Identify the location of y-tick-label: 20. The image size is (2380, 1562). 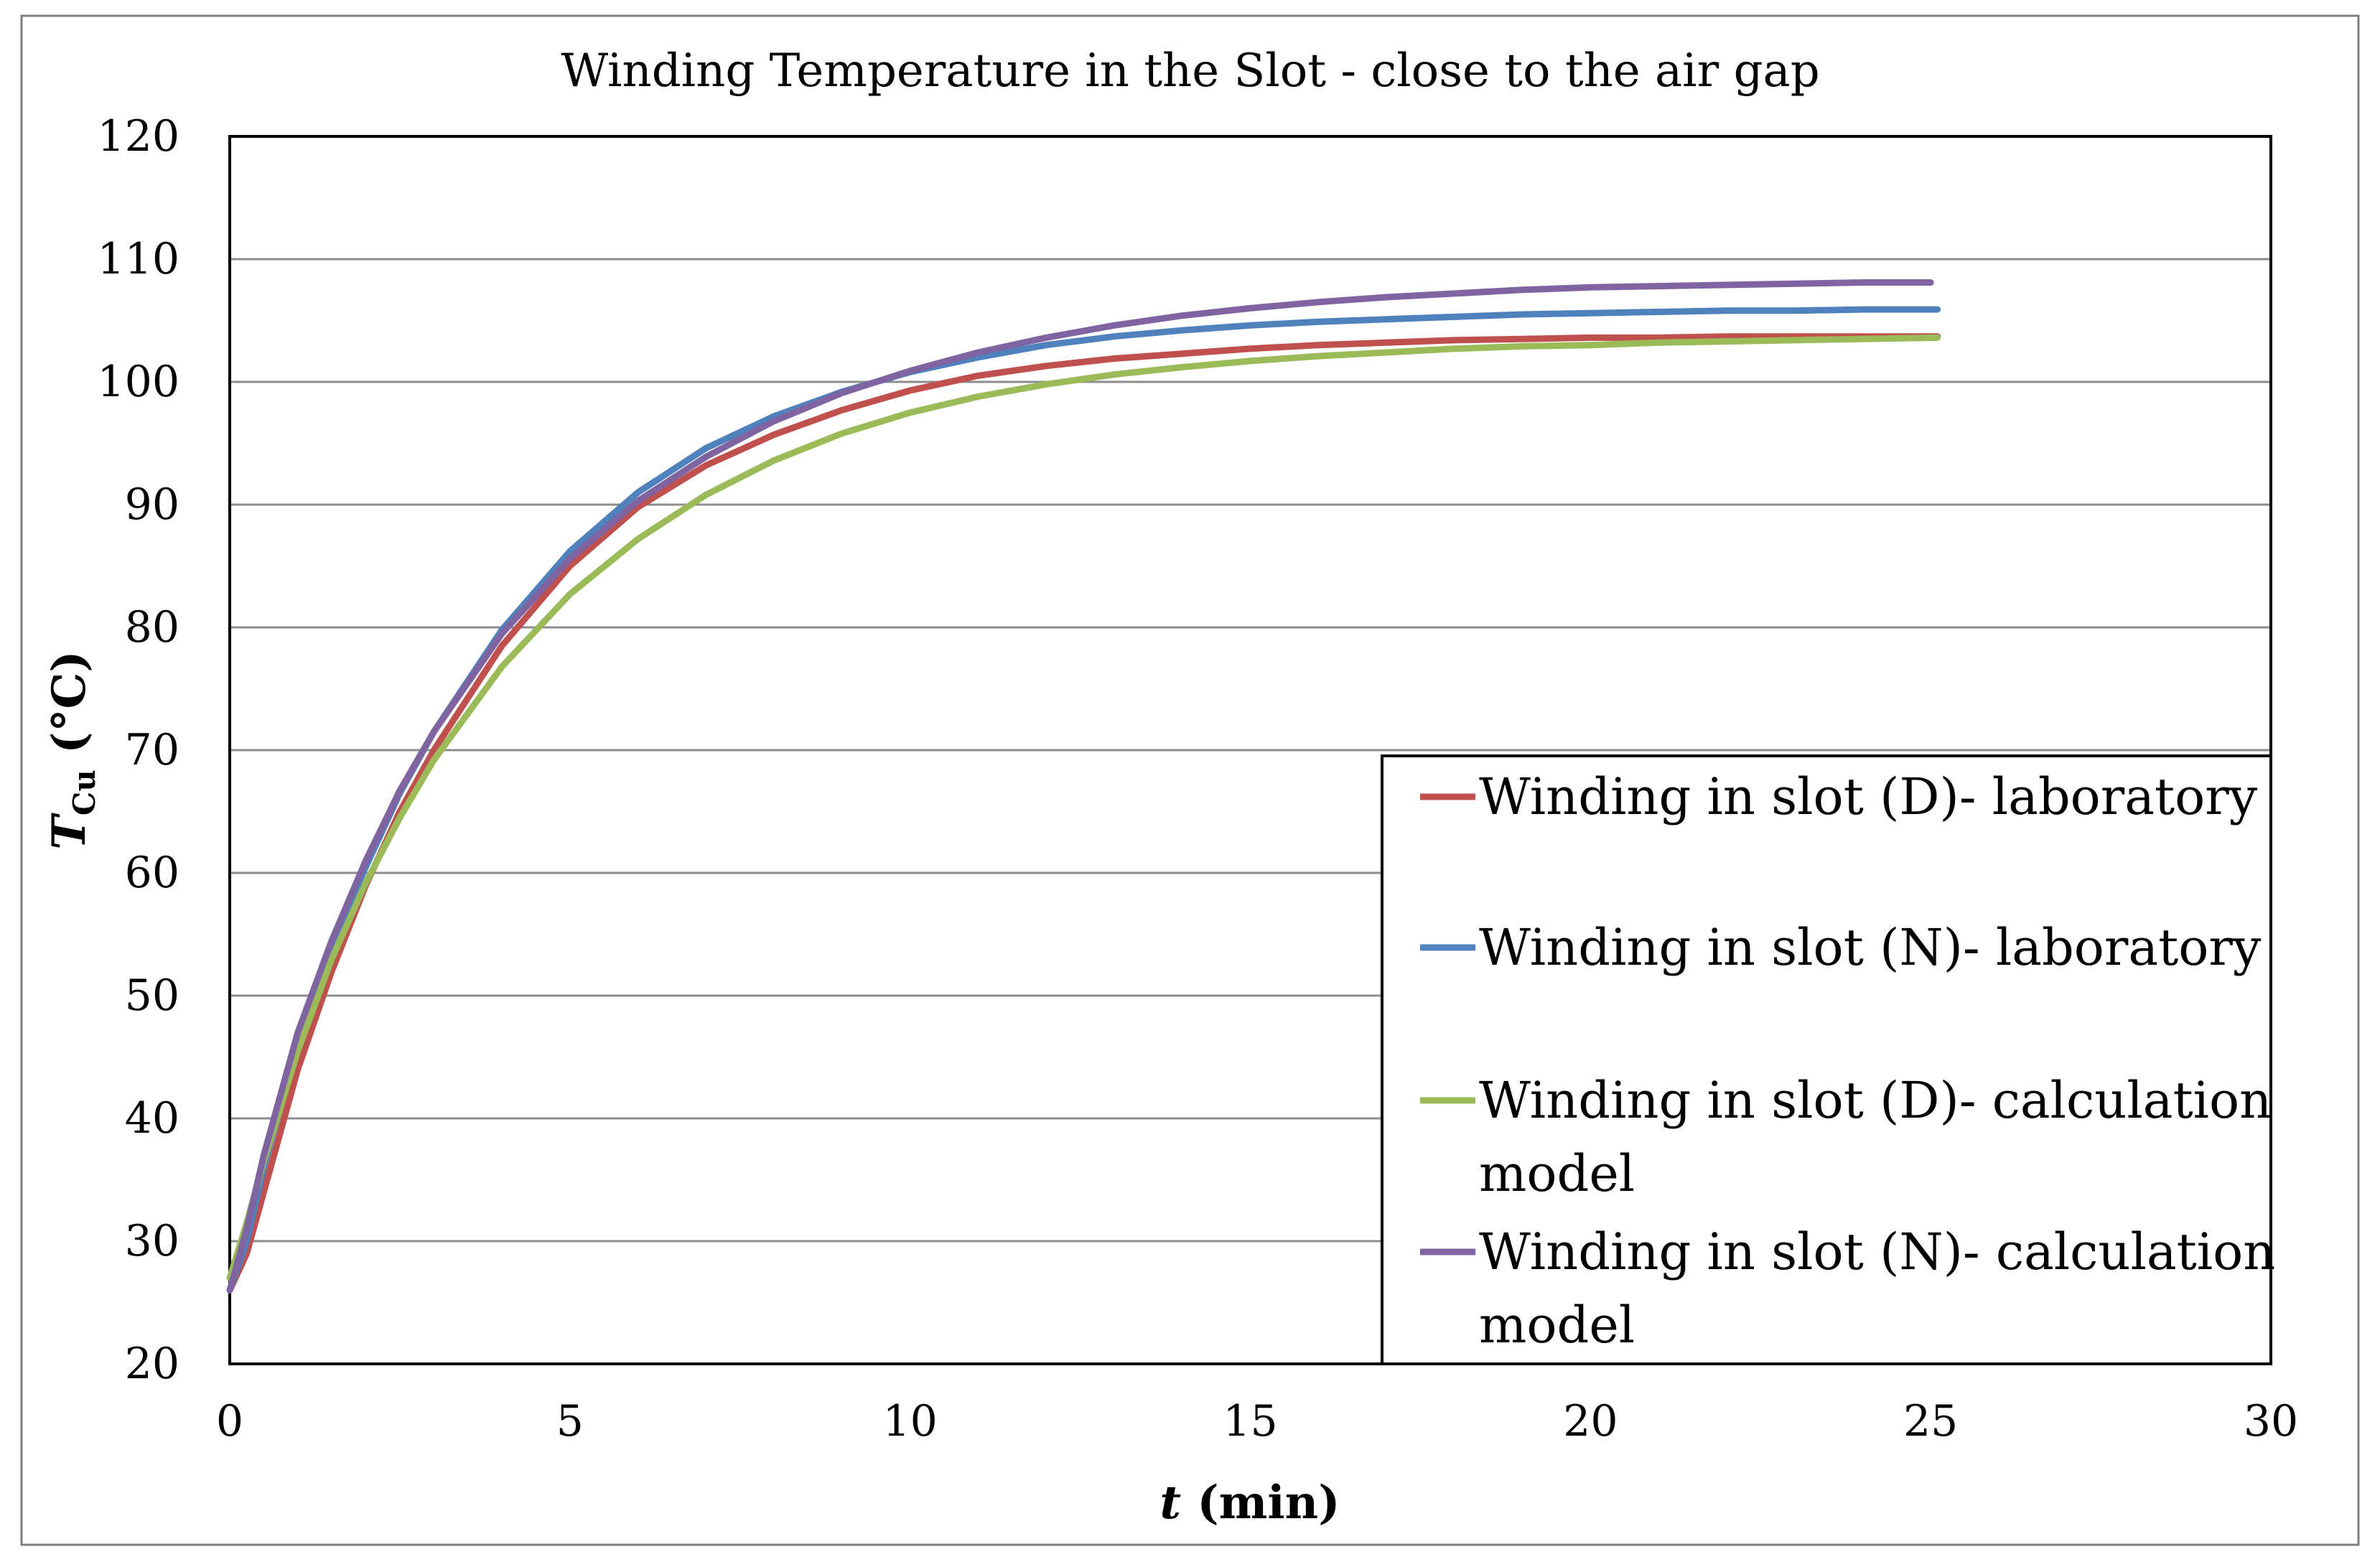
(152, 1364).